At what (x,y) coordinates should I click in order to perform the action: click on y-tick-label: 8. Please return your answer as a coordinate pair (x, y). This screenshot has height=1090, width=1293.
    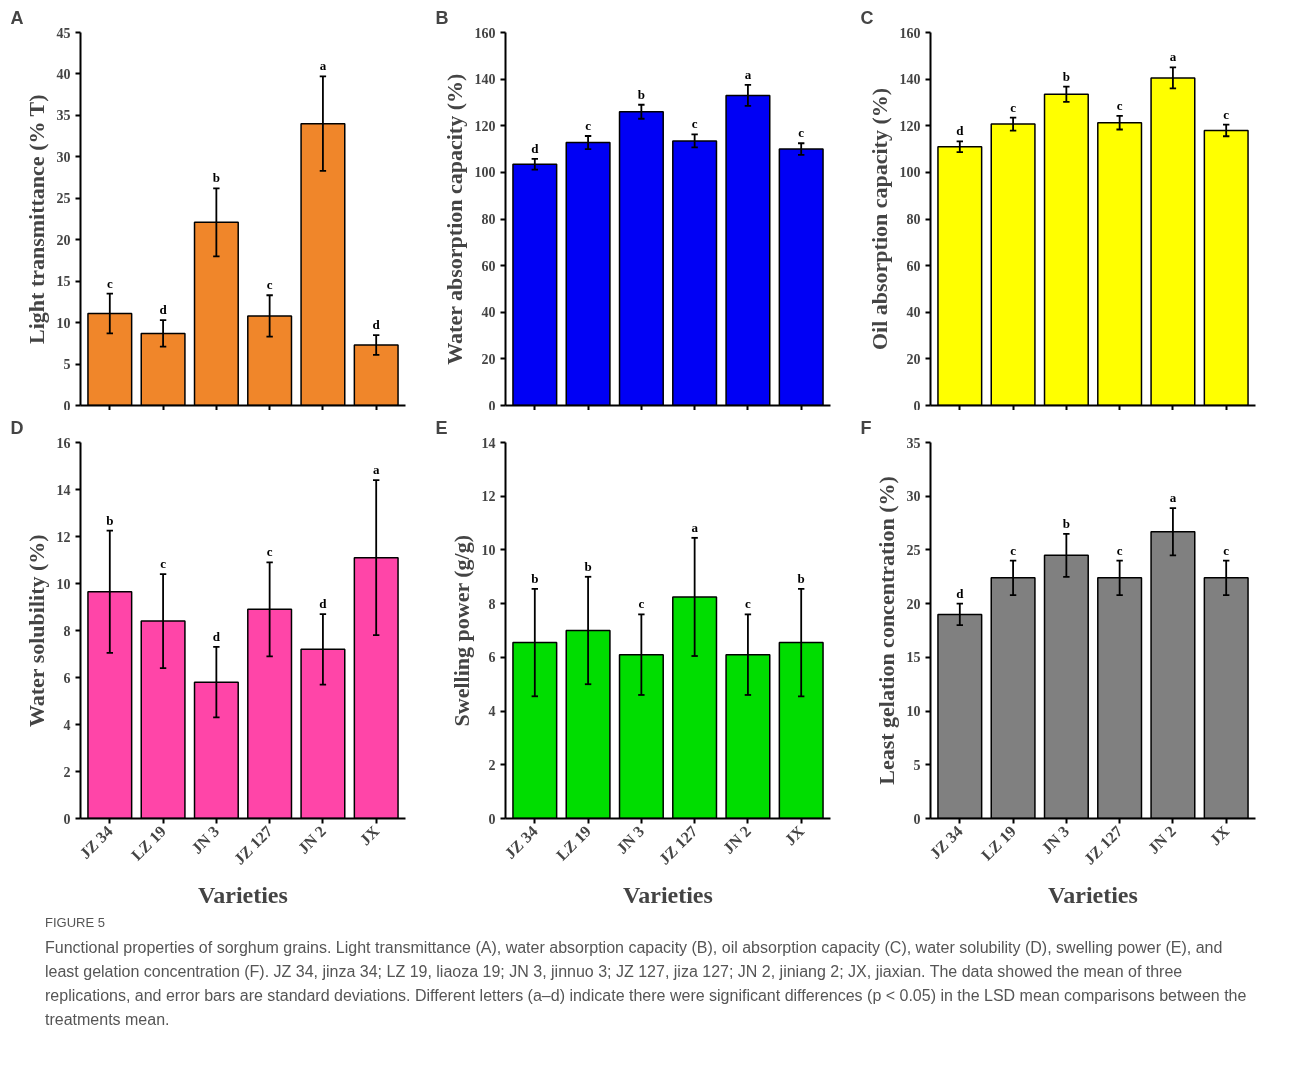
    Looking at the image, I should click on (67, 631).